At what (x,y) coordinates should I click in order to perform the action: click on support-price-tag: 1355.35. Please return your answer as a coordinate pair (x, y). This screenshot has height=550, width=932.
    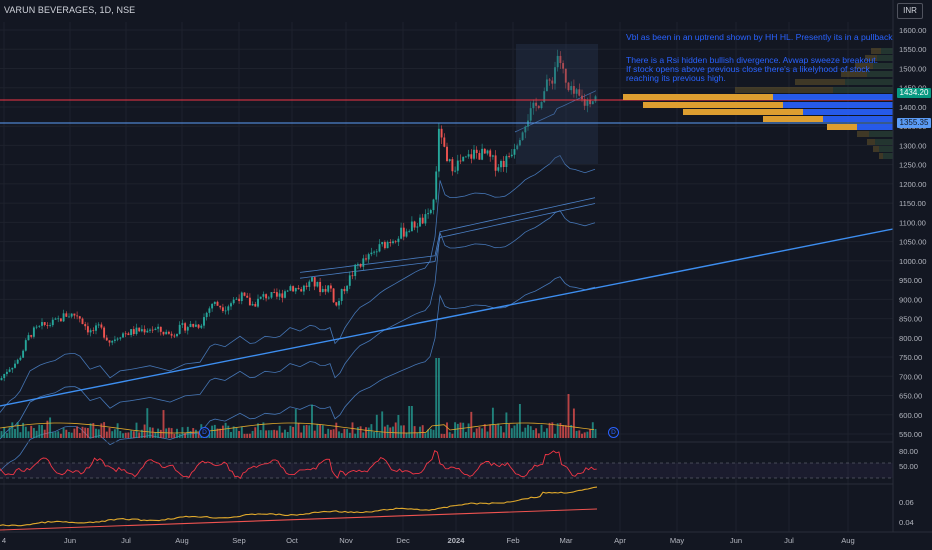
    Looking at the image, I should click on (914, 123).